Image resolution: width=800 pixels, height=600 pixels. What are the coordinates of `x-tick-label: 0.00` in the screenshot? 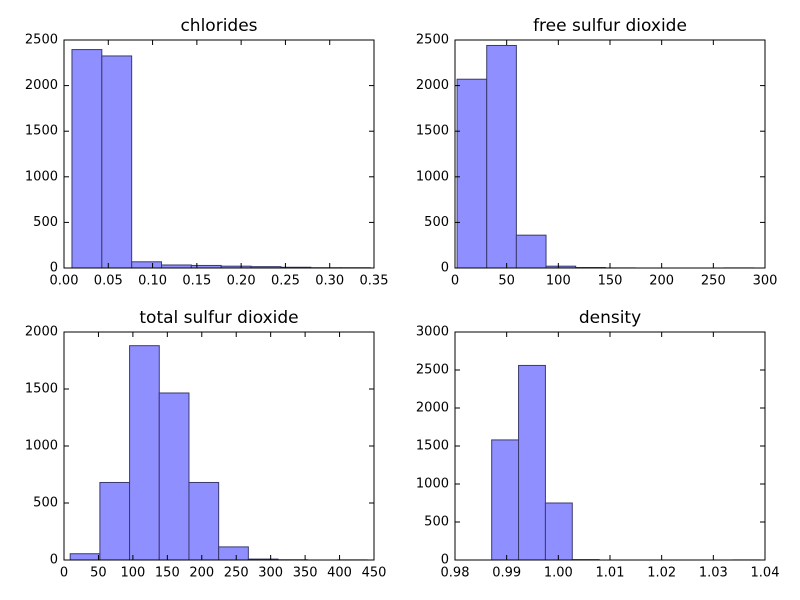 It's located at (64, 281).